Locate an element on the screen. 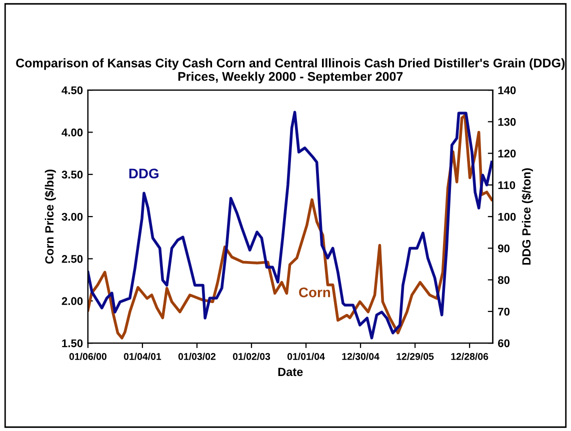 The height and width of the screenshot is (431, 571). x-axis-title: Date is located at coordinates (290, 372).